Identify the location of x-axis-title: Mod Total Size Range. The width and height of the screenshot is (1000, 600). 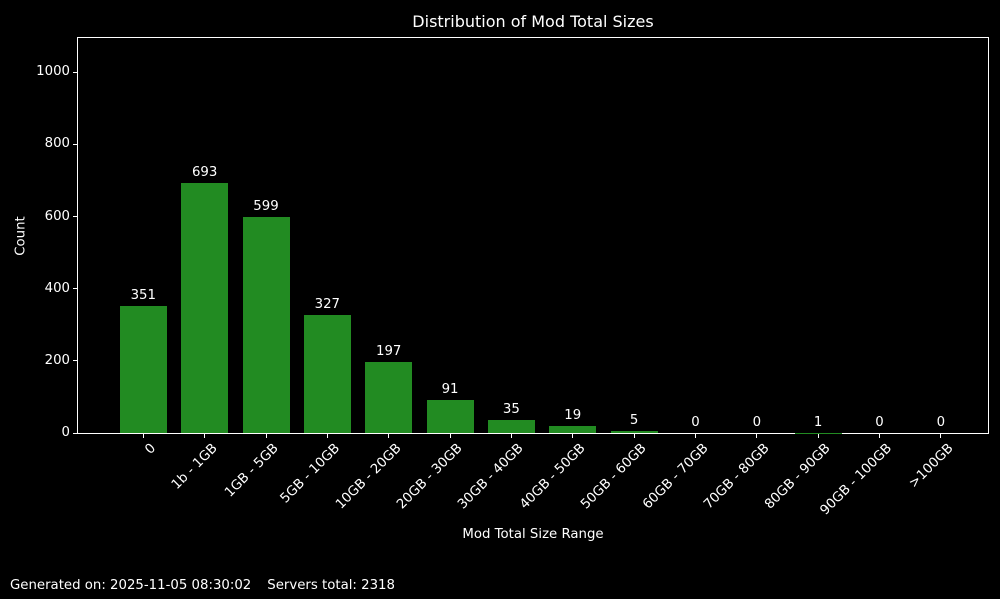
(533, 534).